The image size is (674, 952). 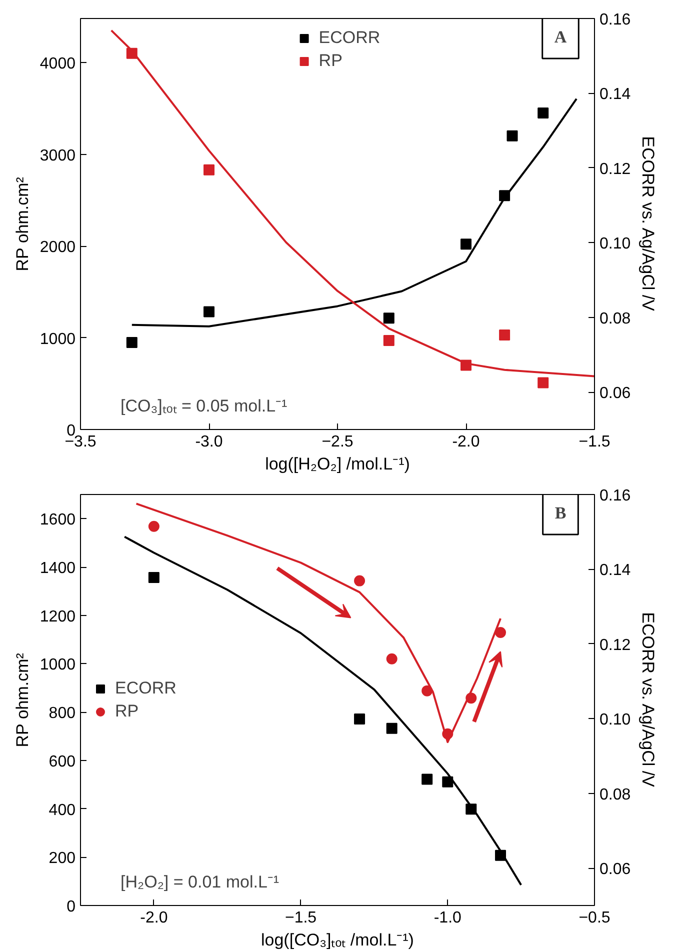 What do you see at coordinates (200, 882) in the screenshot?
I see `annotation: [H₂O₂] = 0.01 mol.L⁻¹` at bounding box center [200, 882].